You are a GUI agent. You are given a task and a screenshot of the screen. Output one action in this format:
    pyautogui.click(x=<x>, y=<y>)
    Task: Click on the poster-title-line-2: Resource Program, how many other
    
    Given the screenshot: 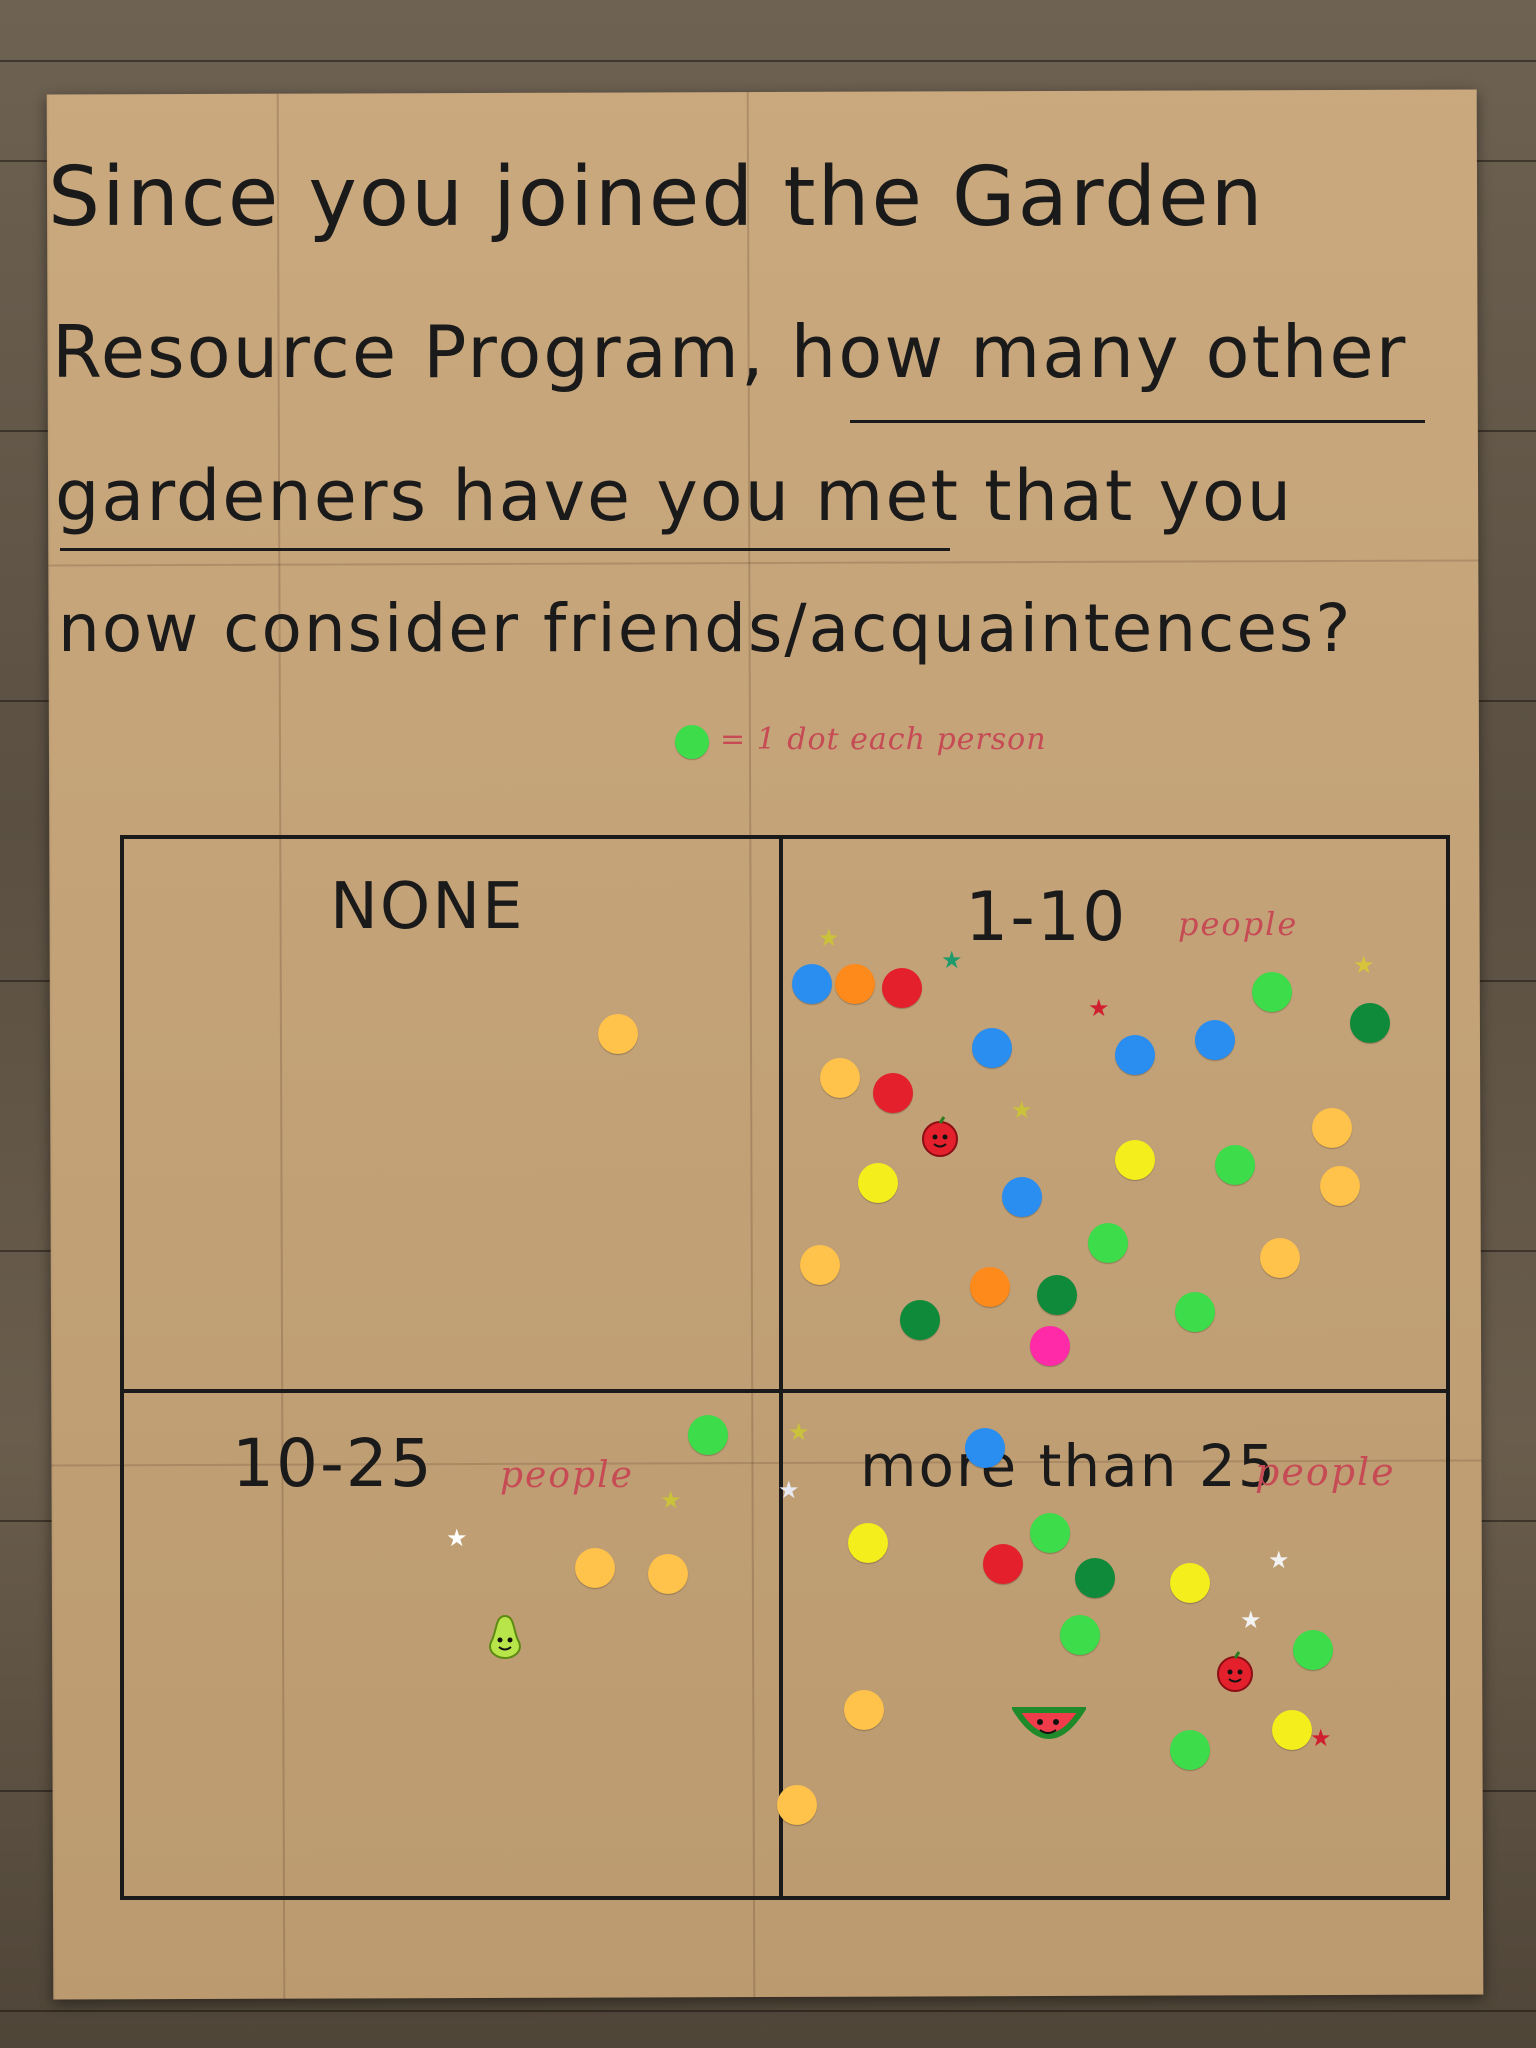 What is the action you would take?
    pyautogui.click(x=730, y=352)
    